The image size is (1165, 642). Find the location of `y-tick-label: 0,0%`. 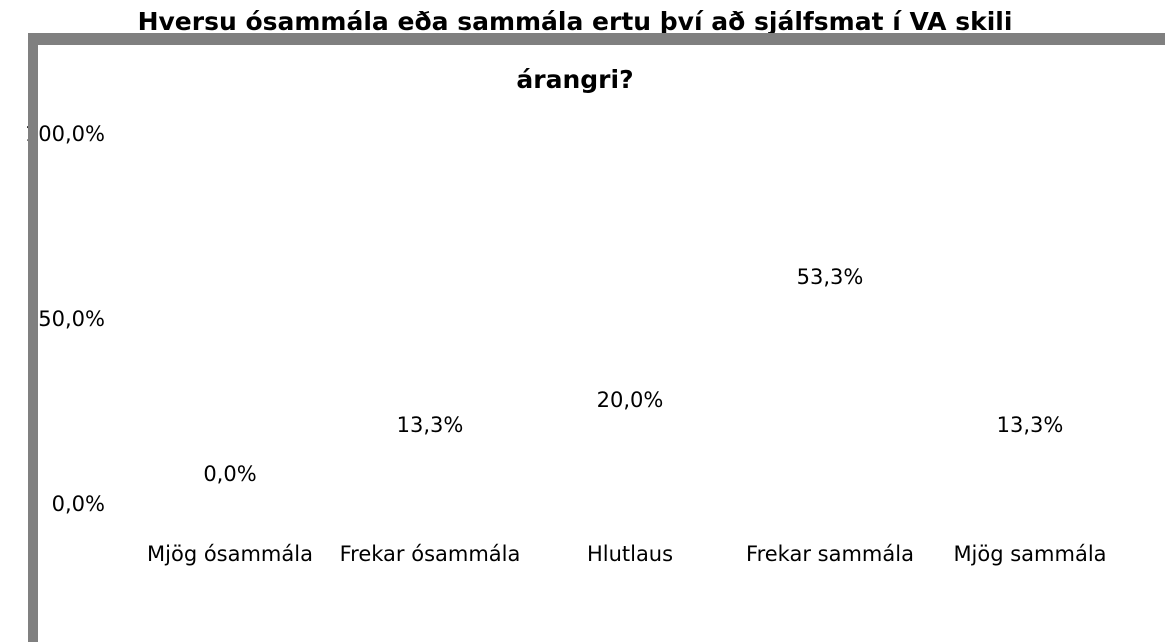

y-tick-label: 0,0% is located at coordinates (78, 504).